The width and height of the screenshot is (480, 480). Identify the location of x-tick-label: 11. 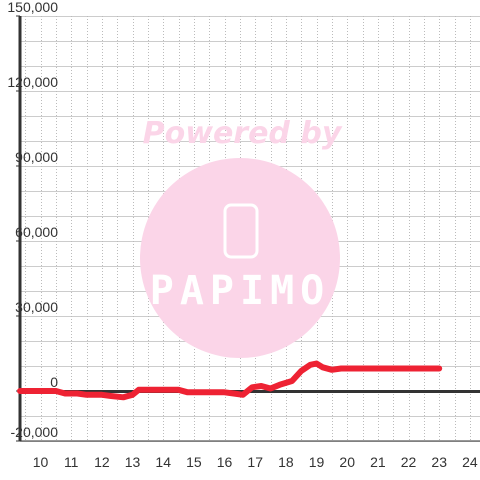
(71, 462).